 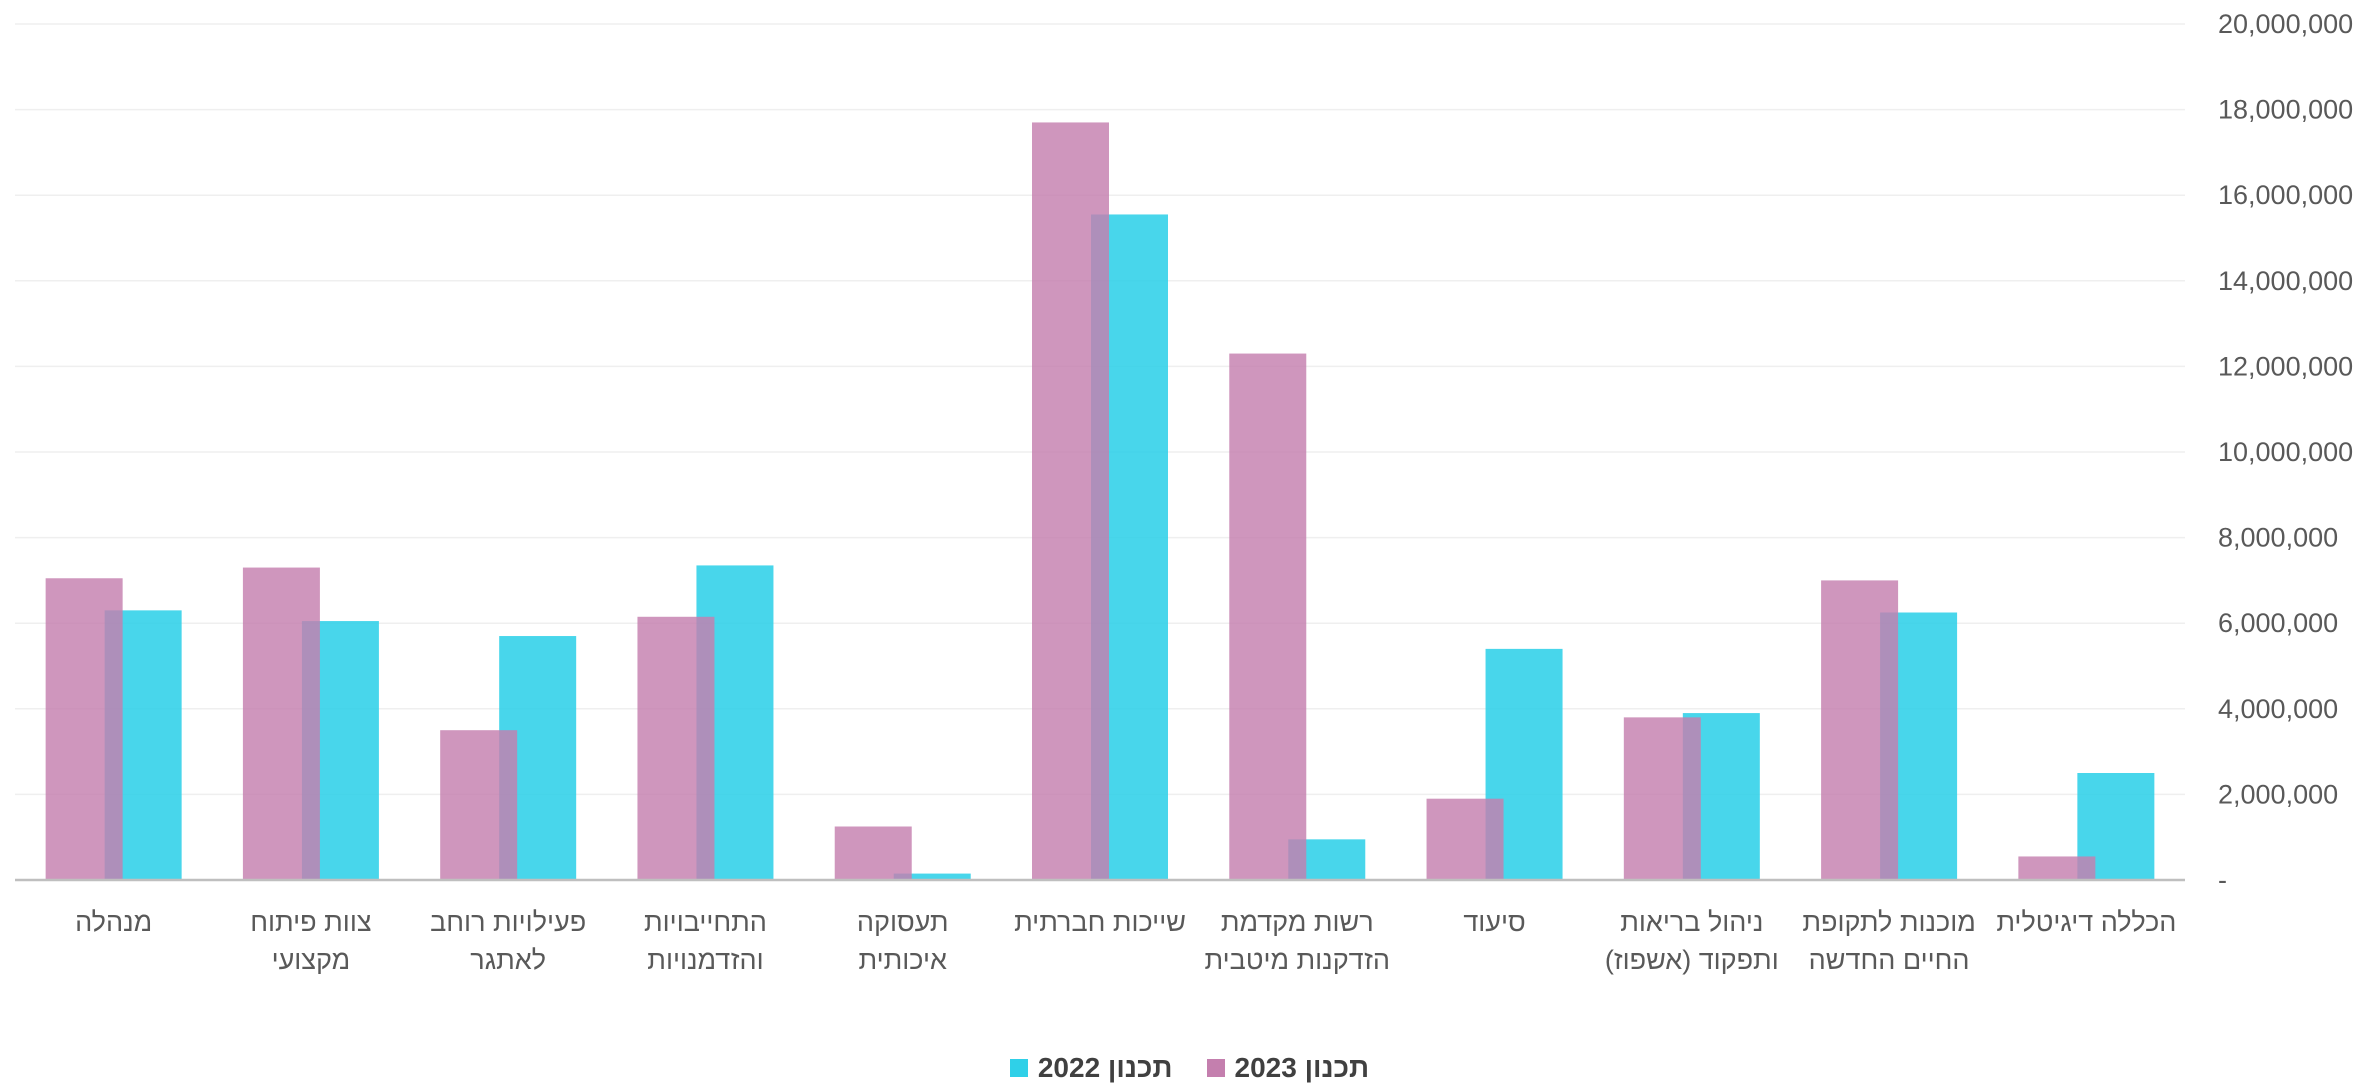 What do you see at coordinates (1105, 1067) in the screenshot?
I see `legend-label: תכנון 2022` at bounding box center [1105, 1067].